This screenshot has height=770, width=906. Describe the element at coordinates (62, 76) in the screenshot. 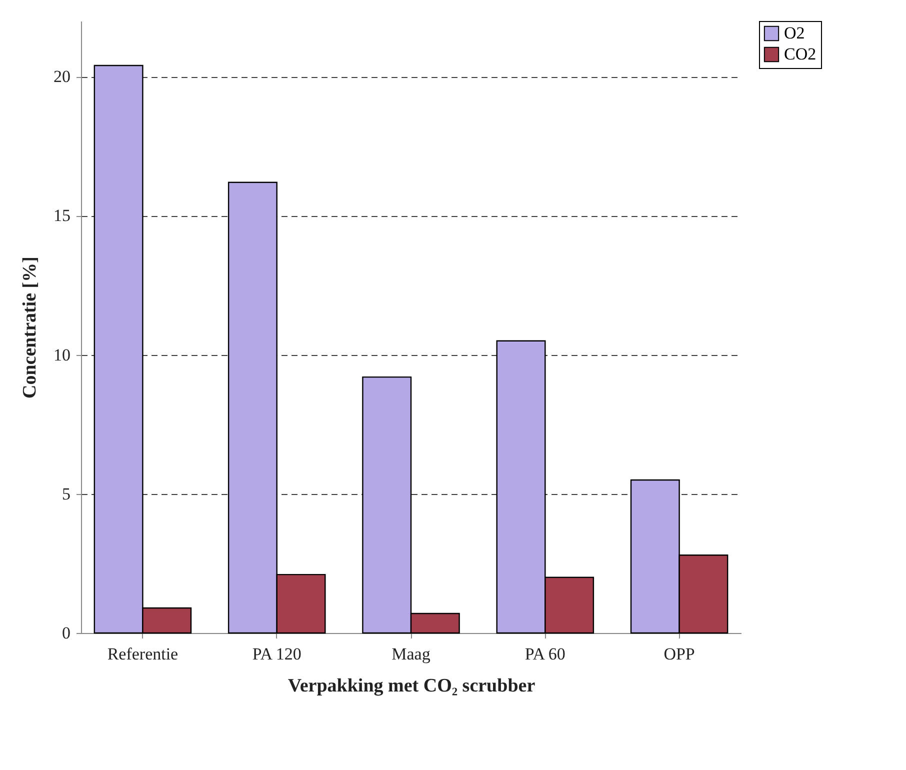

I see `y-tick-label: 20` at that location.